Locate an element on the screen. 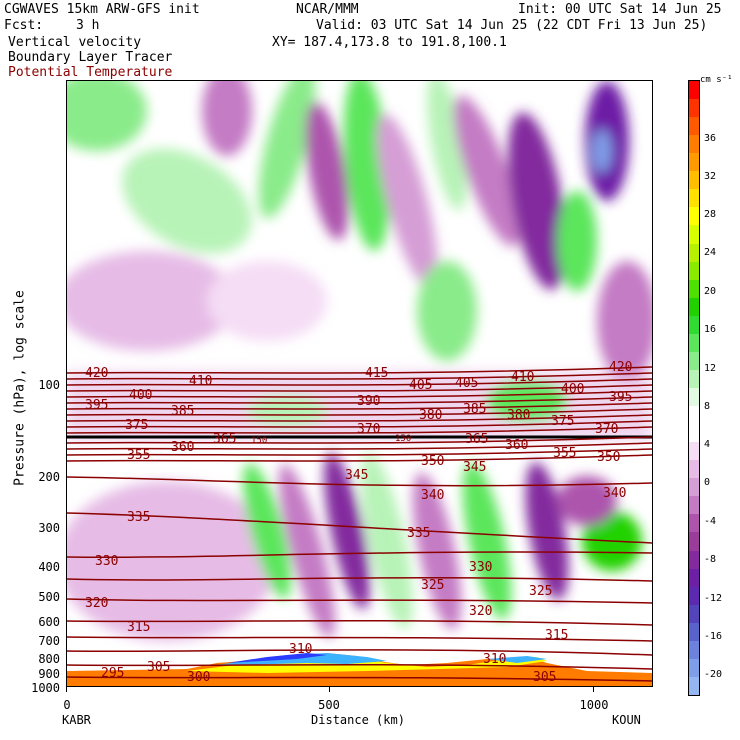 This screenshot has height=740, width=740. colorbar-label: -8 is located at coordinates (710, 559).